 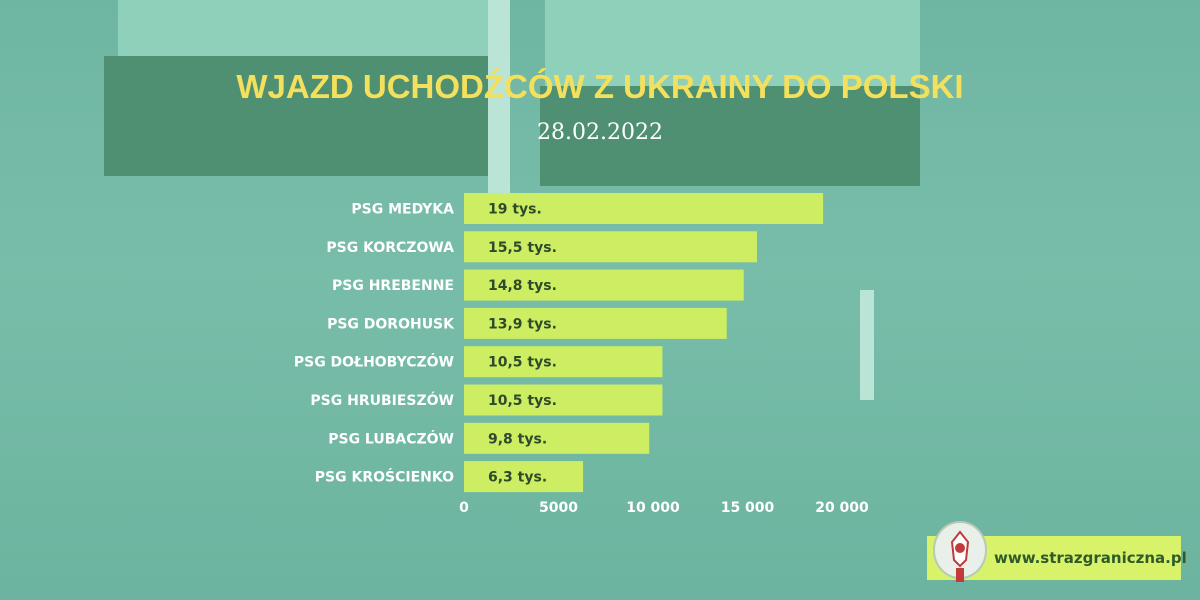 I want to click on x-tick-label: 0, so click(x=464, y=508).